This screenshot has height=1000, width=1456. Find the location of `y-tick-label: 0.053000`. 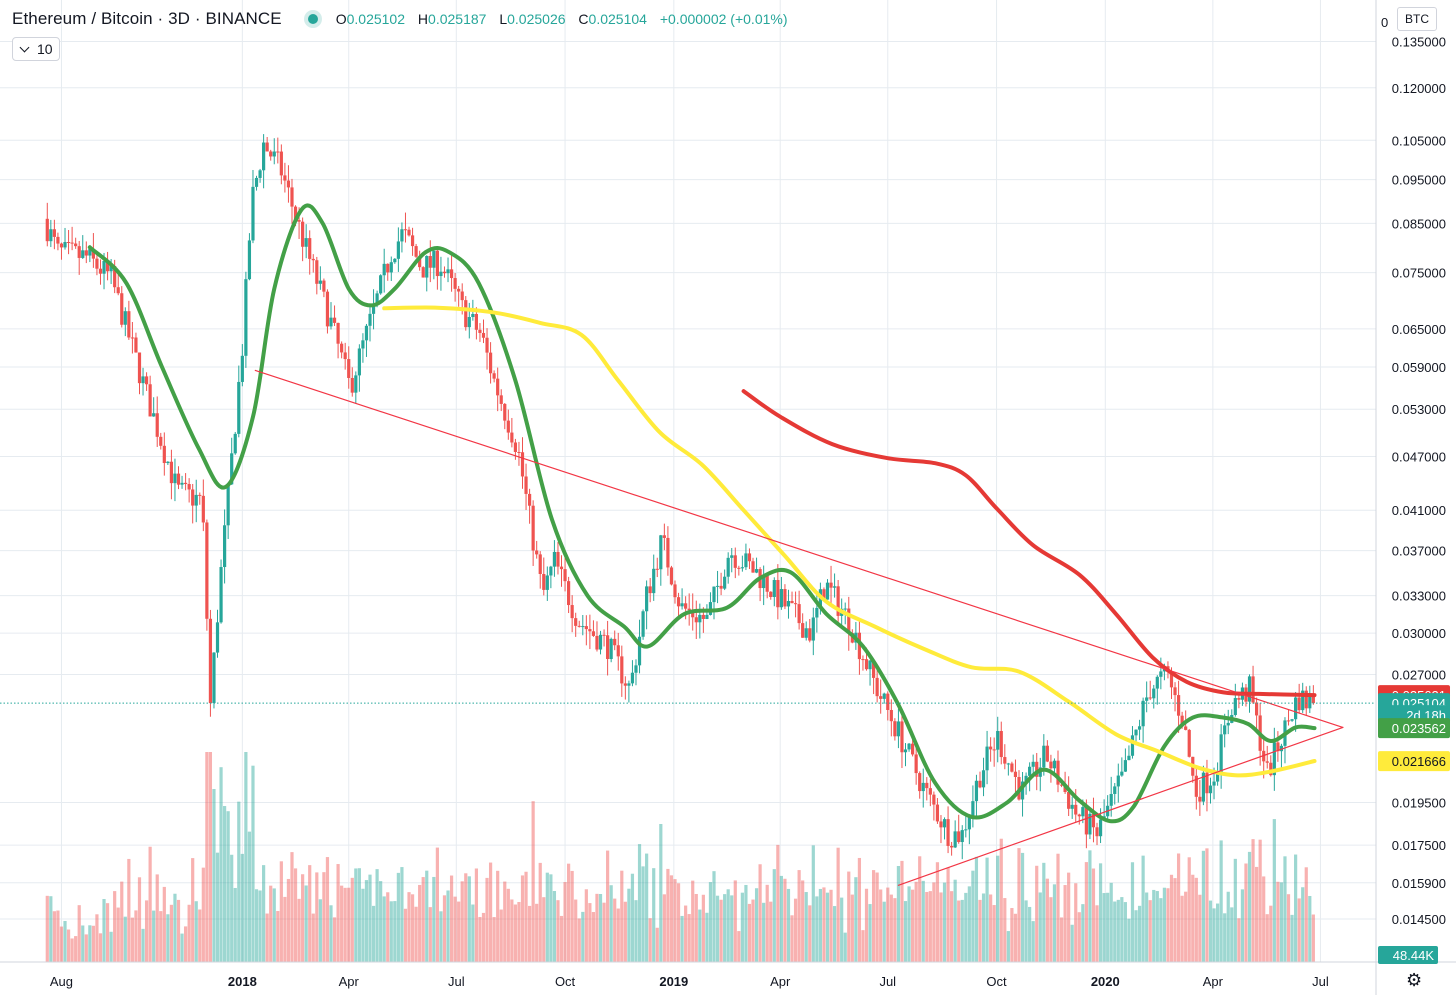

y-tick-label: 0.053000 is located at coordinates (1419, 409).